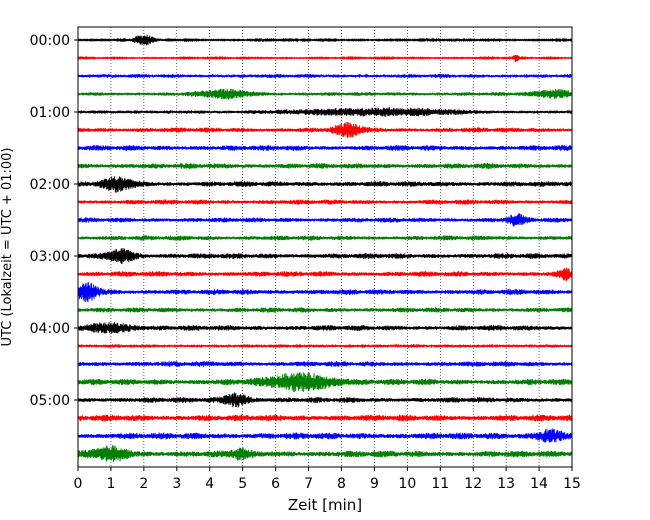 The height and width of the screenshot is (520, 650). What do you see at coordinates (50, 185) in the screenshot?
I see `y-tick-label: 02:00` at bounding box center [50, 185].